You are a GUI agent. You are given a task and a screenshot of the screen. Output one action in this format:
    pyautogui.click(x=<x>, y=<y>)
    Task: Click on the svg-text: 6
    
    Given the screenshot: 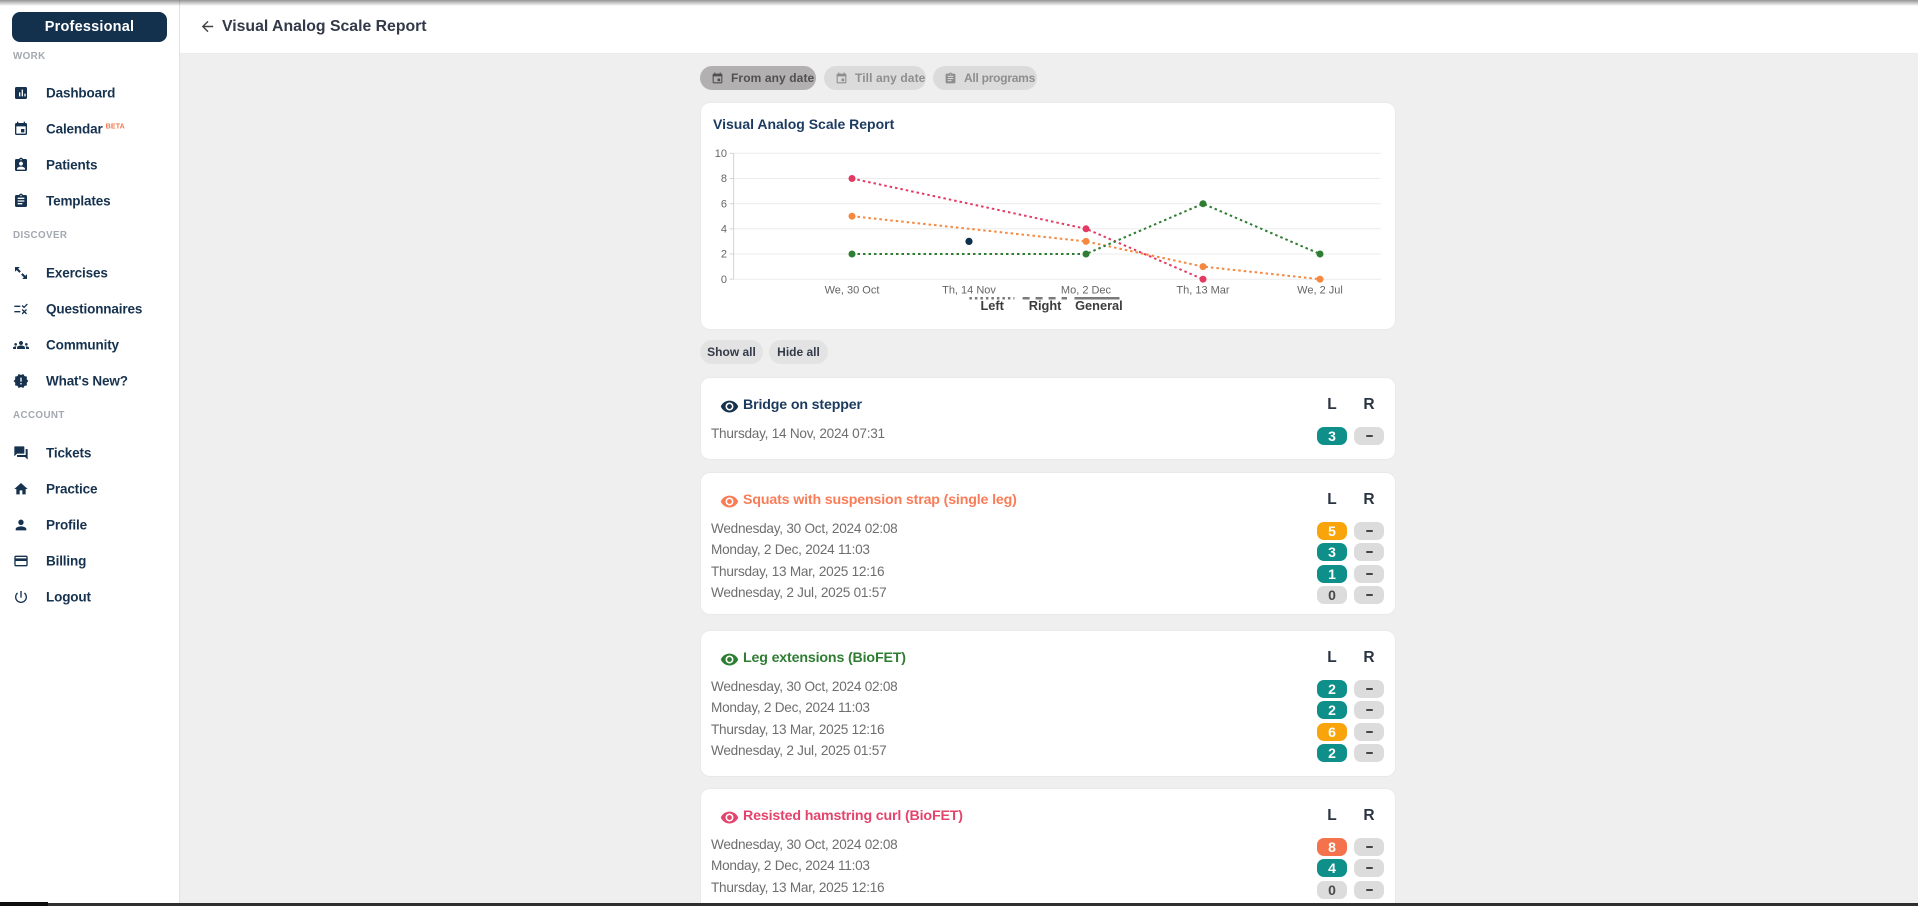 What is the action you would take?
    pyautogui.click(x=724, y=204)
    